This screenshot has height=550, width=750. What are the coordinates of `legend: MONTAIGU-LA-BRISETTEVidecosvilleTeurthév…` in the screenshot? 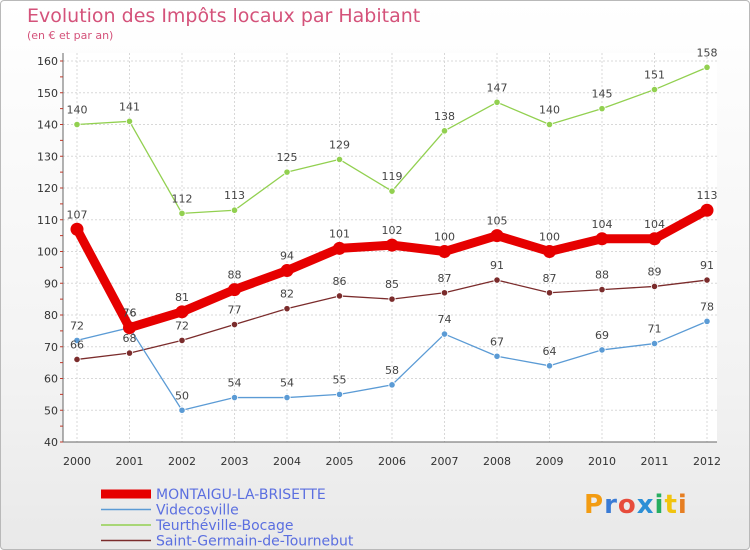 It's located at (227, 518).